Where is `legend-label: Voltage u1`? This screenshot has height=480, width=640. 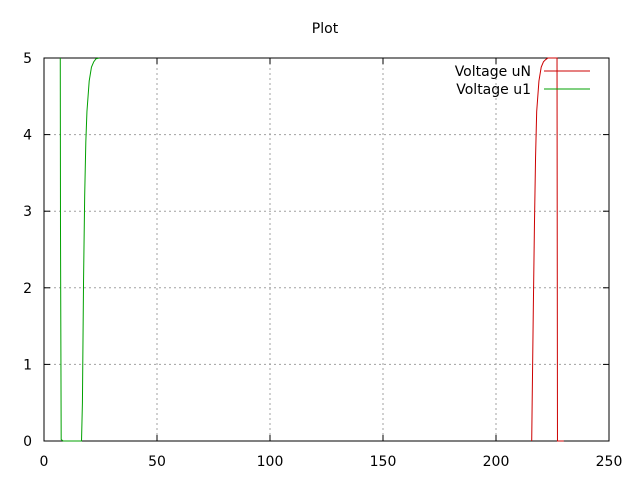
legend-label: Voltage u1 is located at coordinates (493, 90).